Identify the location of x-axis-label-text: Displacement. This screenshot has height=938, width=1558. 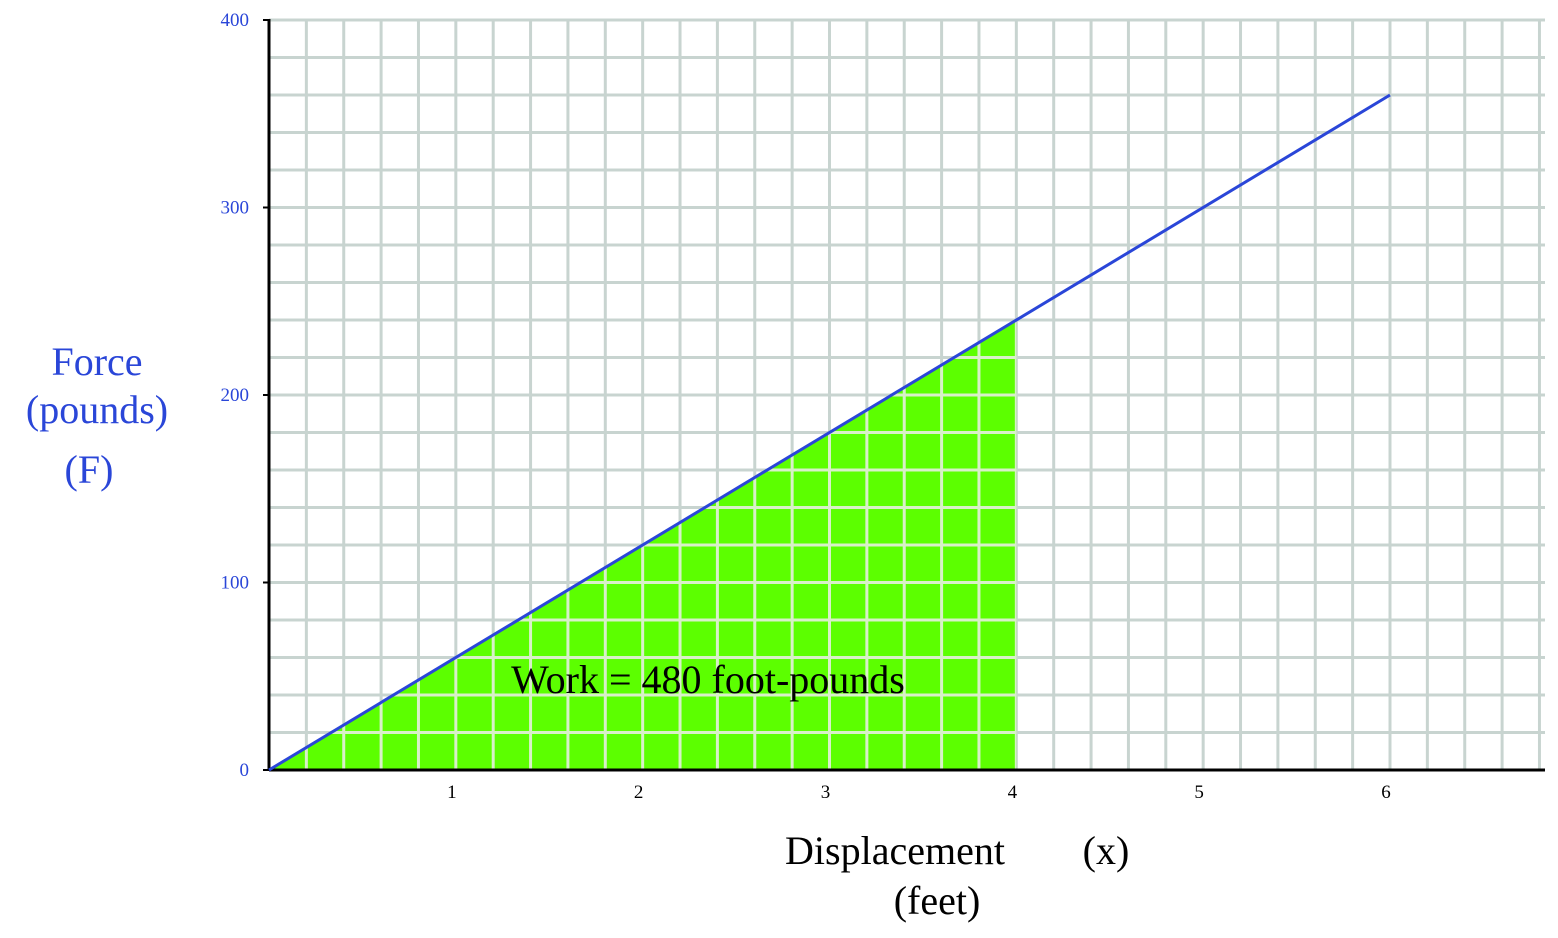
(895, 850).